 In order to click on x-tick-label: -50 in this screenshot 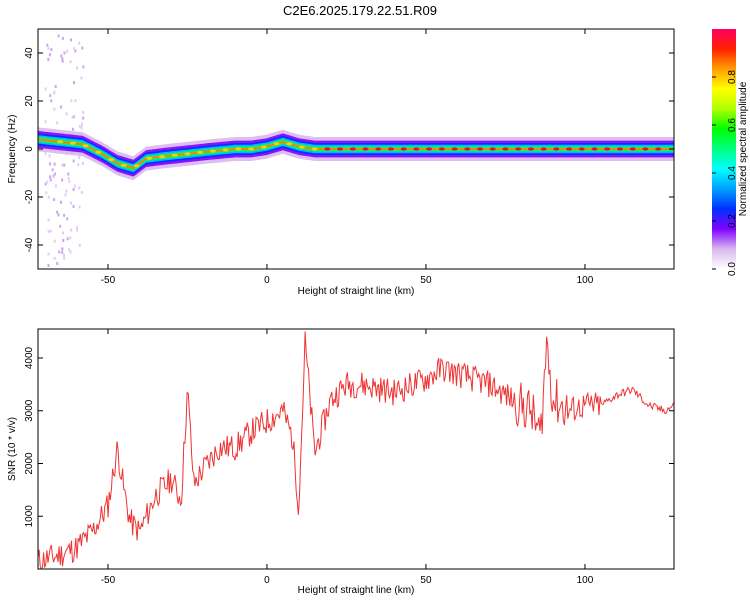, I will do `click(108, 580)`.